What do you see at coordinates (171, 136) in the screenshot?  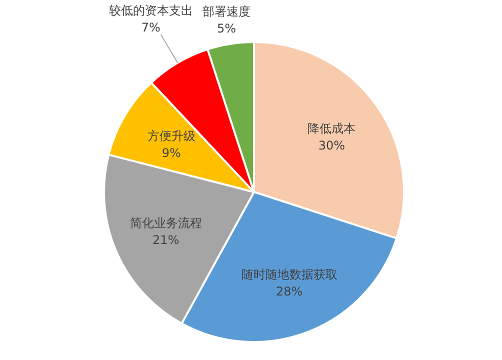 I see `slice-label: 方便升级` at bounding box center [171, 136].